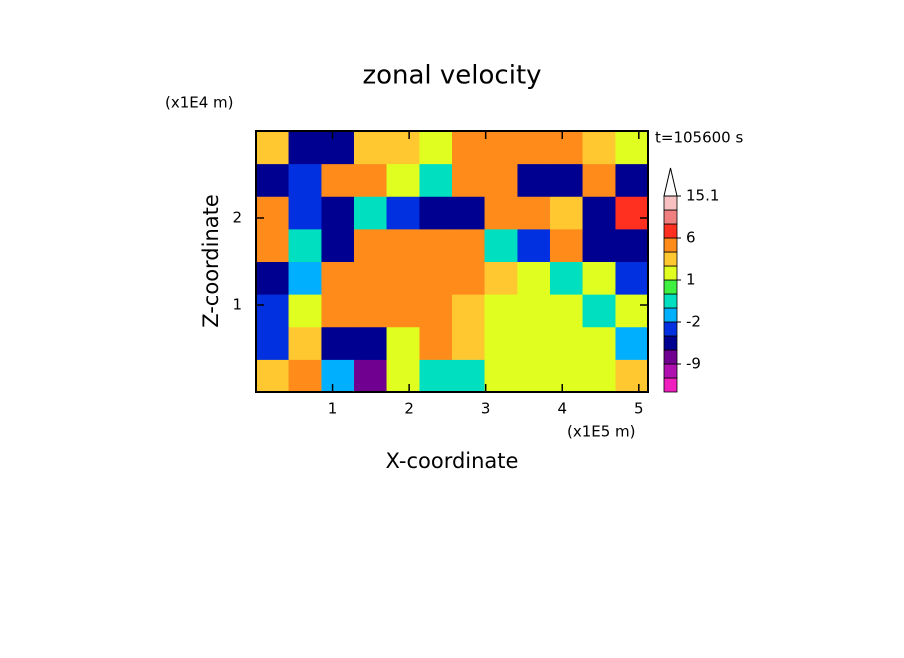  What do you see at coordinates (691, 280) in the screenshot?
I see `colorbar-tick-label: 1` at bounding box center [691, 280].